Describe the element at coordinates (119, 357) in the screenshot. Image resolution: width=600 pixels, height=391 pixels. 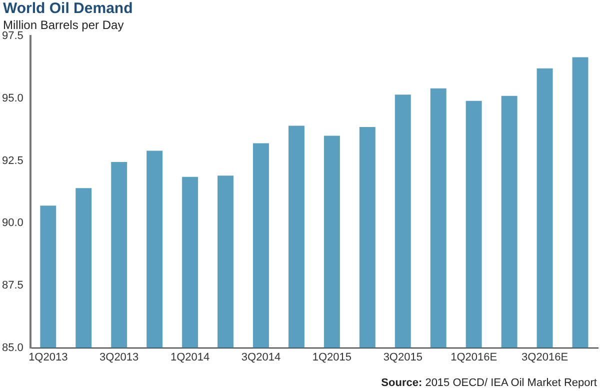
I see `x-tick-label: 3Q2013` at that location.